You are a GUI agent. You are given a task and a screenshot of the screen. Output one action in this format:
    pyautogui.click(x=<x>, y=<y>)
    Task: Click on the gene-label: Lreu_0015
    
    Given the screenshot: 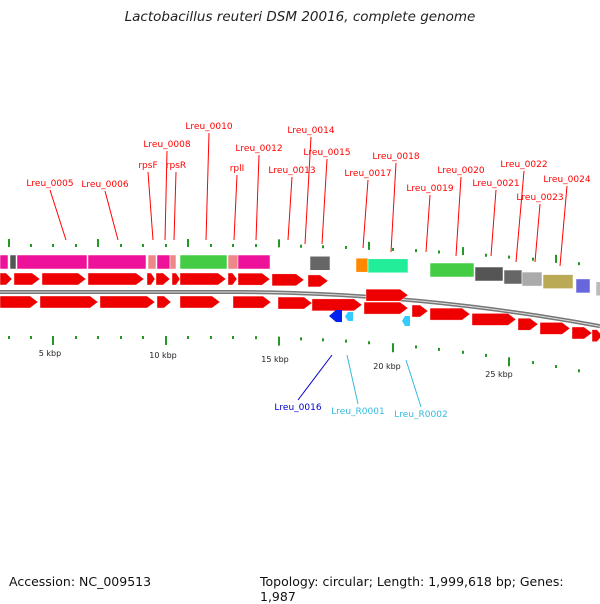 What is the action you would take?
    pyautogui.click(x=326, y=153)
    